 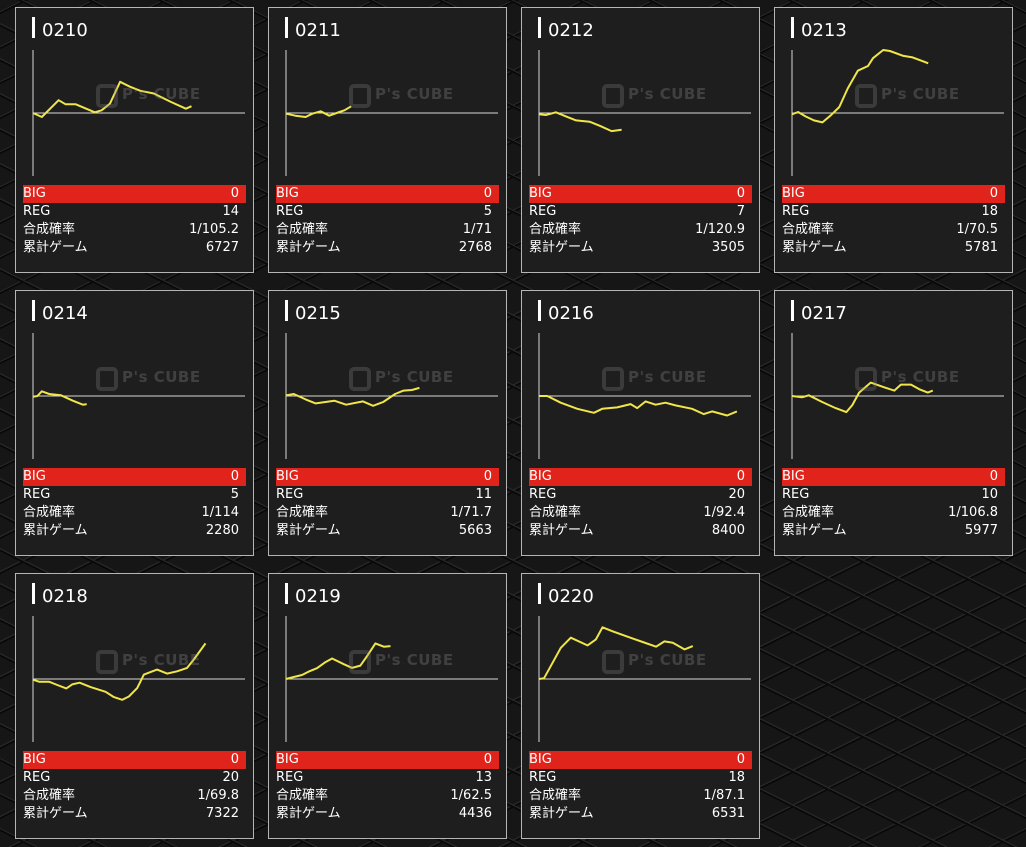 I want to click on rate-value: 1/62.5, so click(x=471, y=795).